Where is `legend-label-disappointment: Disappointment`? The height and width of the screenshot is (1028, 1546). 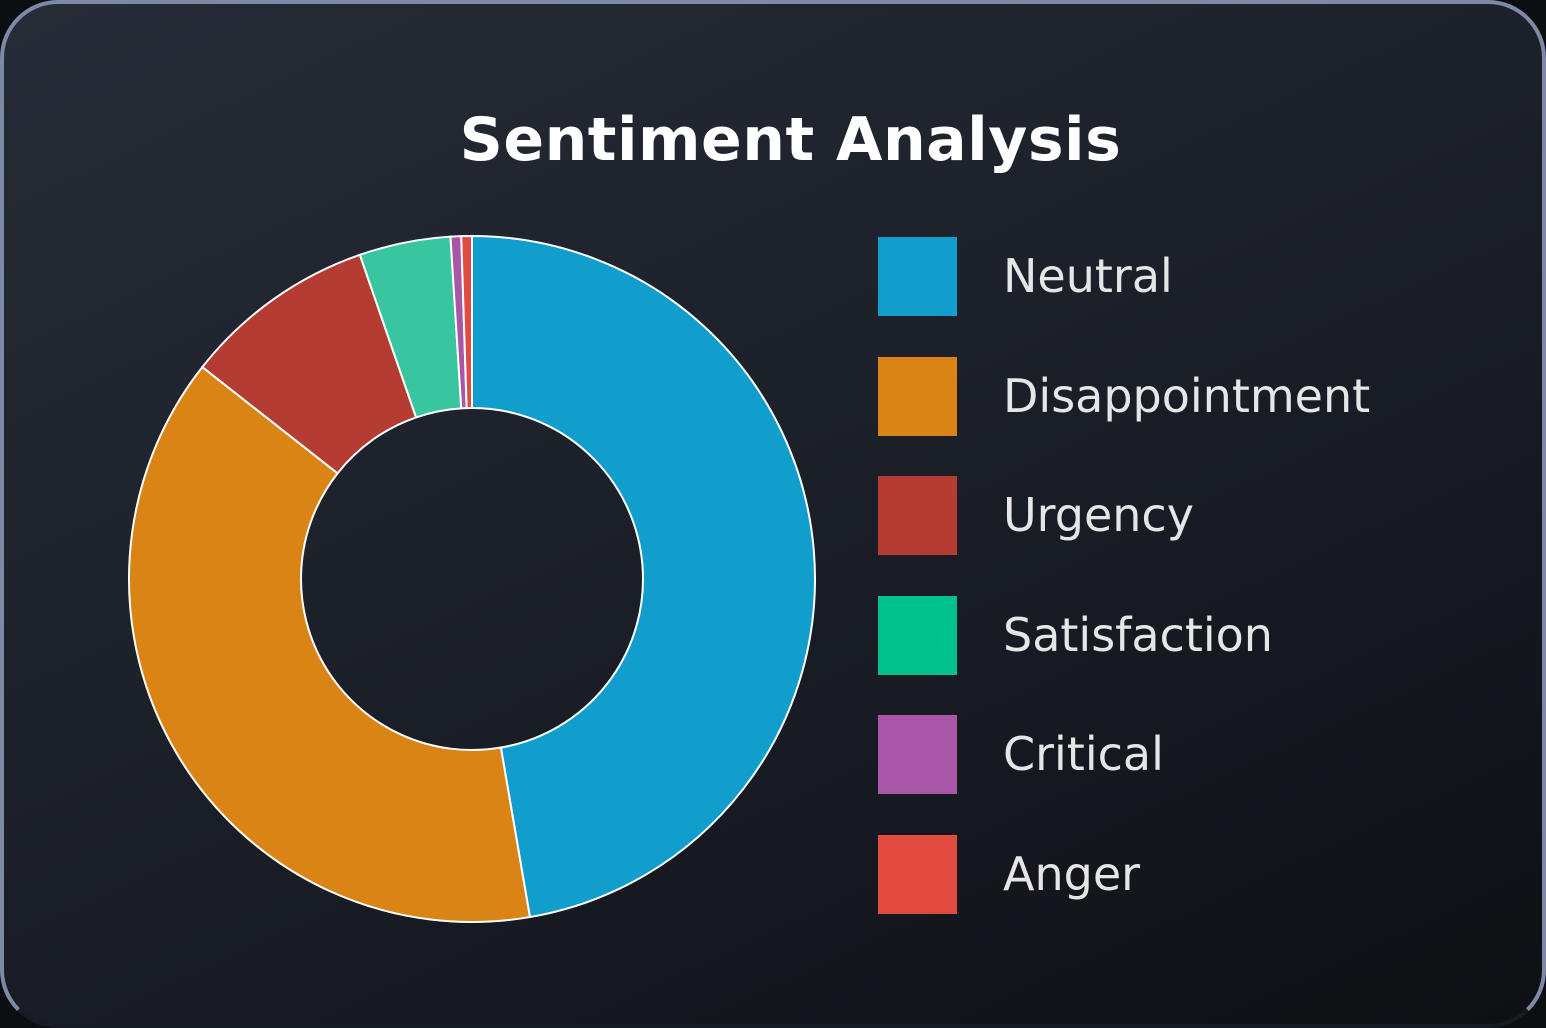
legend-label-disappointment: Disappointment is located at coordinates (1187, 395).